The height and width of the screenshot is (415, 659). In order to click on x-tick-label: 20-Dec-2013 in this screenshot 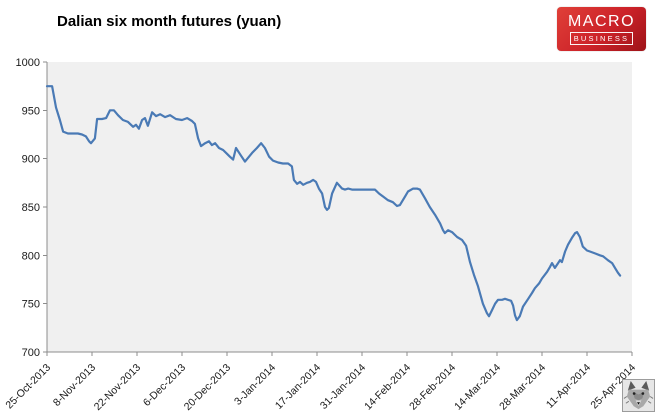, I will do `click(208, 388)`.